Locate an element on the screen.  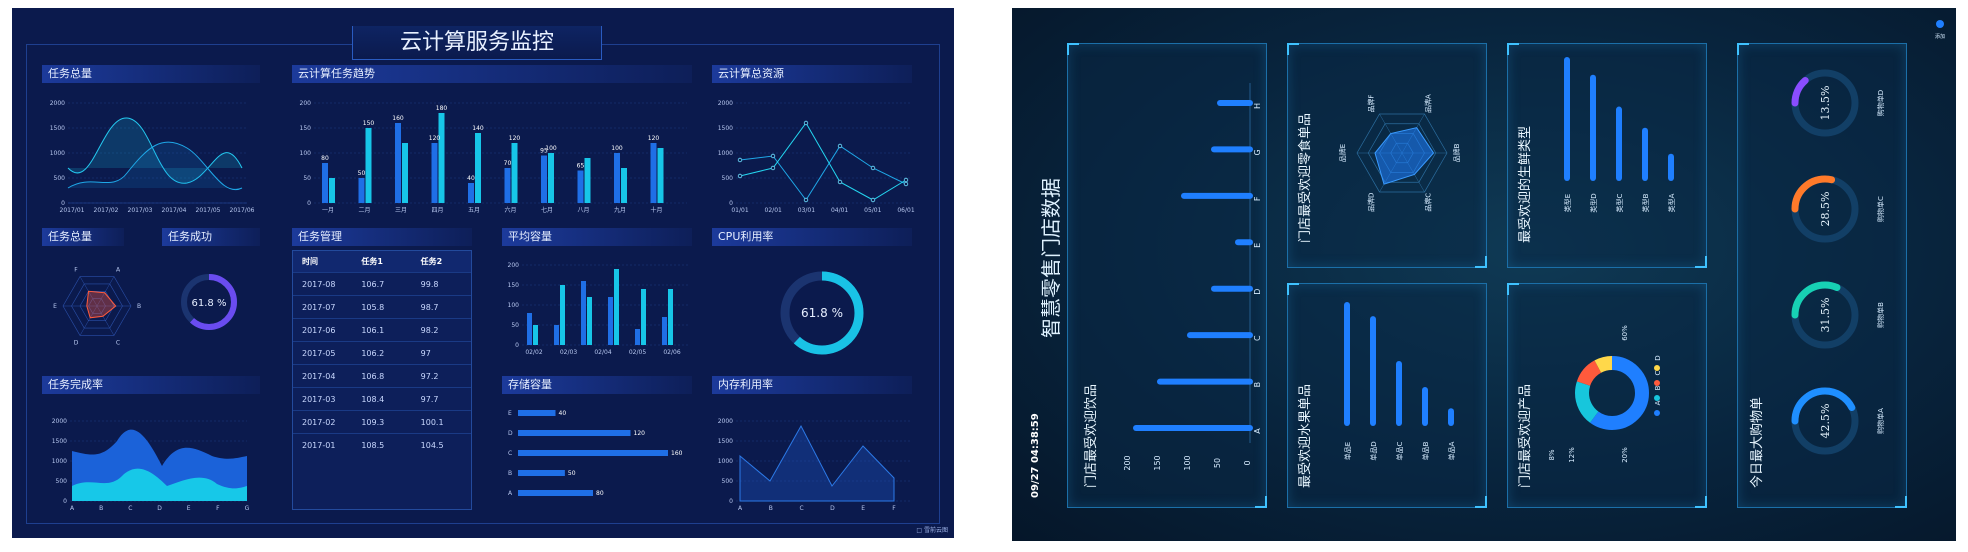
fresh-category-label: 类型D is located at coordinates (1593, 202).